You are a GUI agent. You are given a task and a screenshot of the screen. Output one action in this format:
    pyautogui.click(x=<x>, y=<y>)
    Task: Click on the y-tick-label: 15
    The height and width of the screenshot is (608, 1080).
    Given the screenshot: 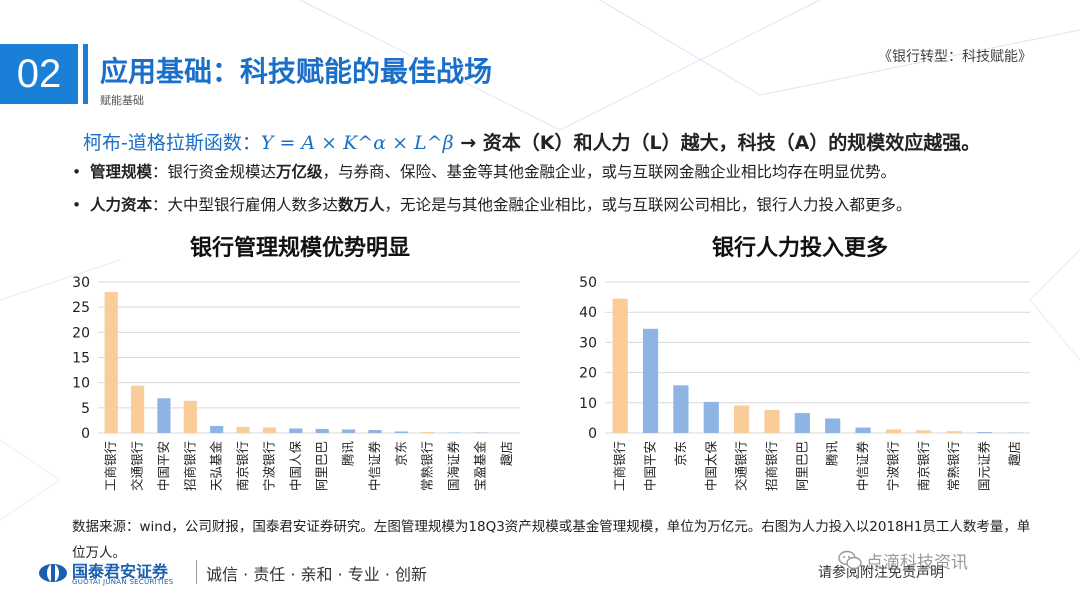 What is the action you would take?
    pyautogui.click(x=81, y=359)
    